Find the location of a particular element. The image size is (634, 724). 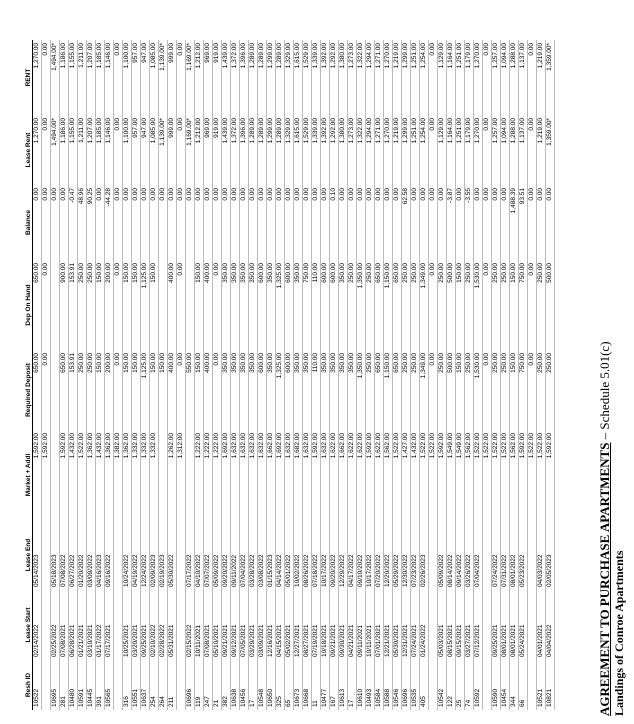

table-cell: 12/29/2022 is located at coordinates (342, 570).